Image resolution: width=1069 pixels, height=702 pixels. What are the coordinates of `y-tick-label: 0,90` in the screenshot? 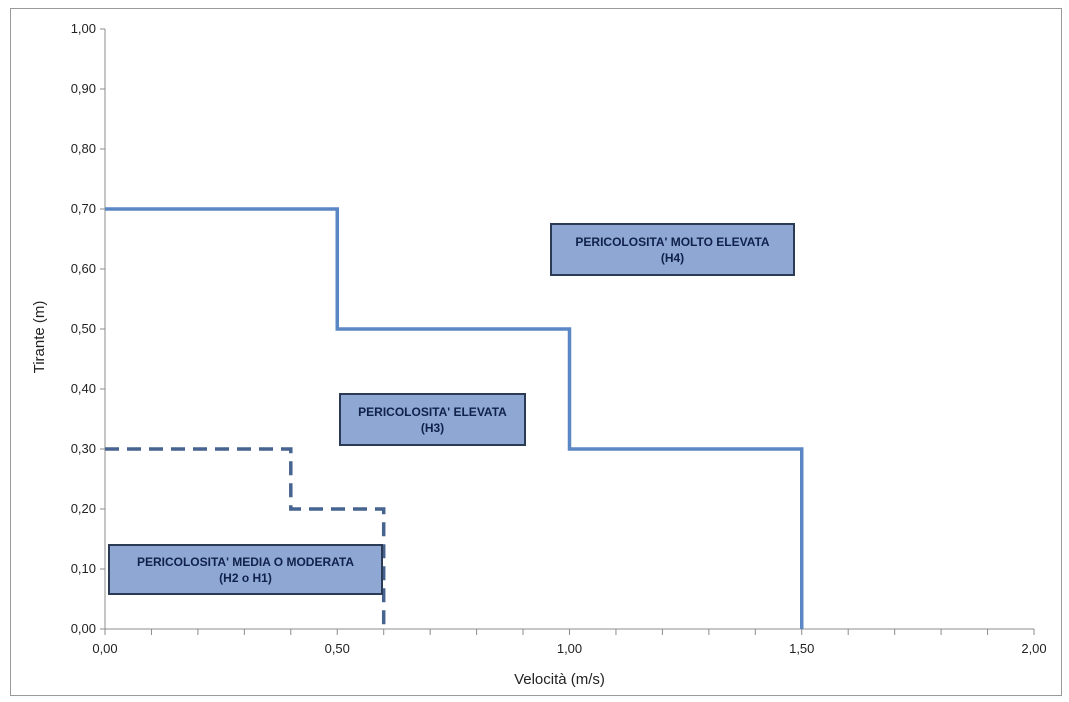 It's located at (83, 88).